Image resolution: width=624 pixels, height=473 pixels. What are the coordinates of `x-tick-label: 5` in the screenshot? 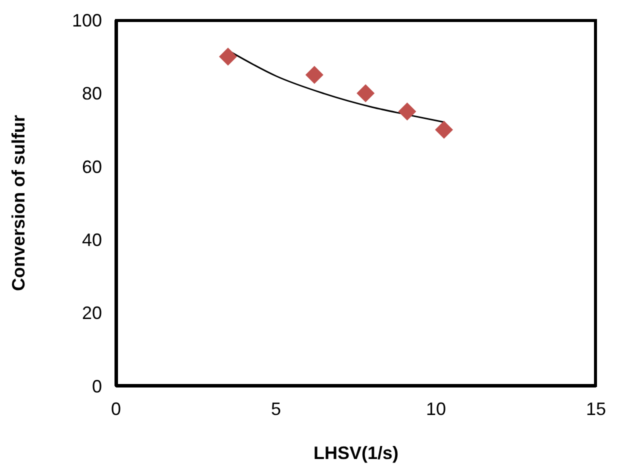 It's located at (276, 408).